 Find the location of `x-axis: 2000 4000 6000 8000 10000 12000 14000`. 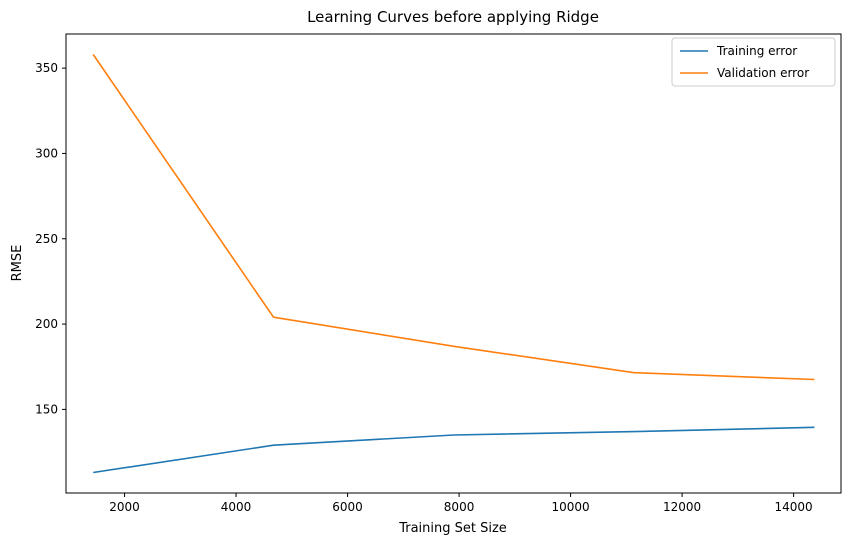

x-axis: 2000 4000 6000 8000 10000 12000 14000 is located at coordinates (461, 503).